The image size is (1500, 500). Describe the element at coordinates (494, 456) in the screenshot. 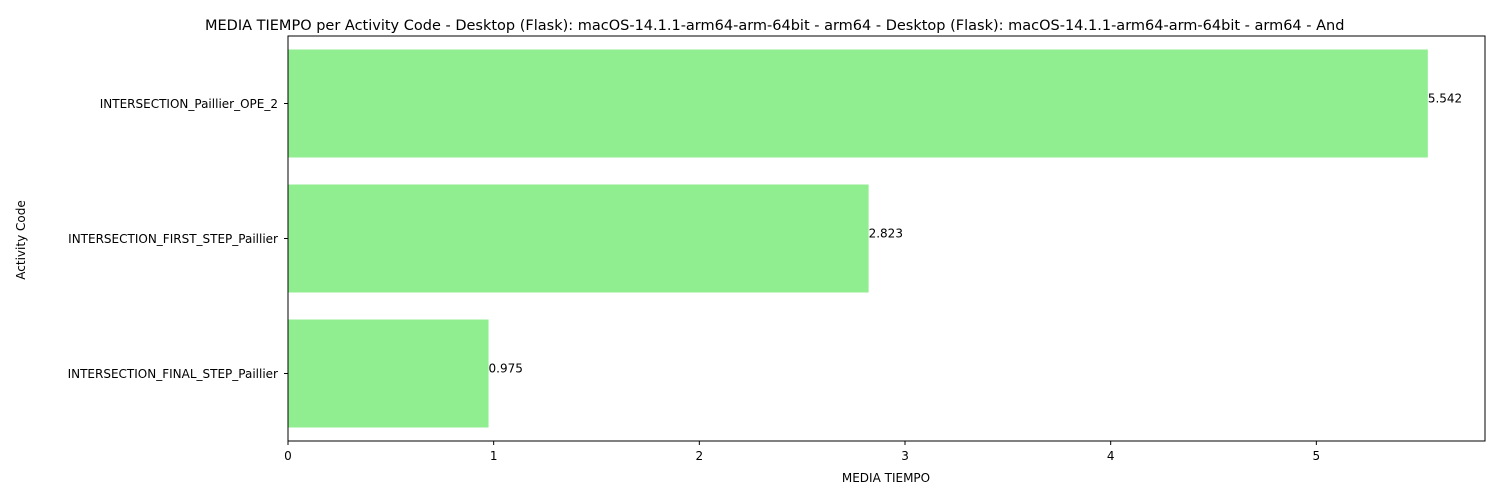

I see `x-tick-label-2: 1` at that location.